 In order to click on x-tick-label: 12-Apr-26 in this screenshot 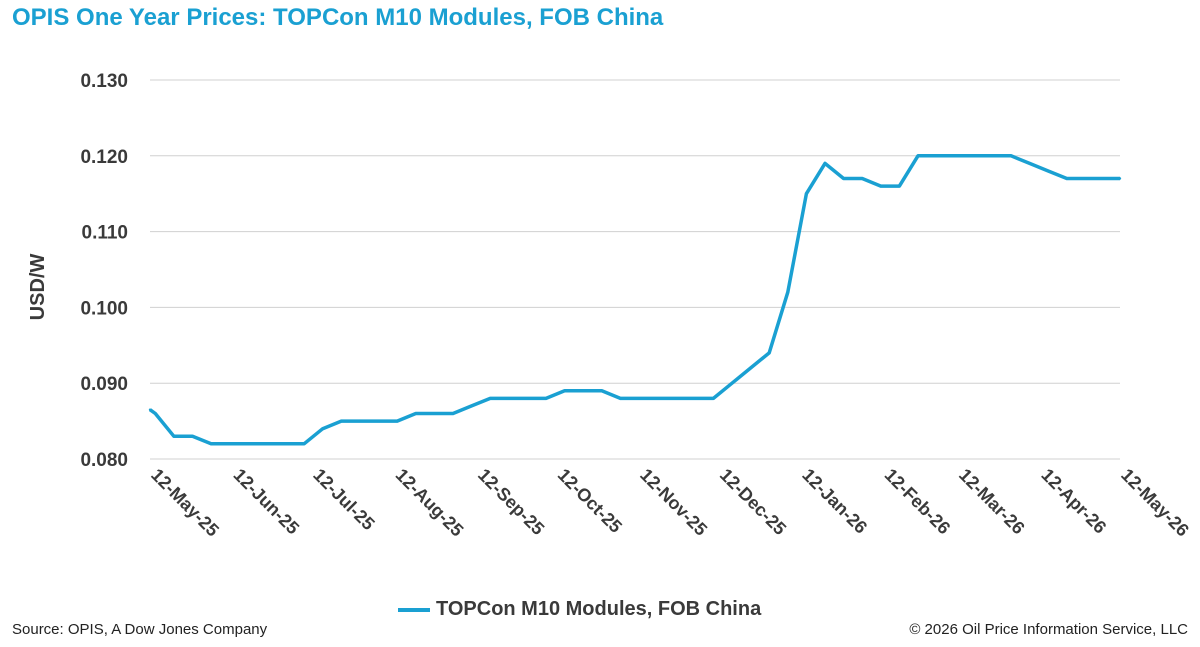, I will do `click(1073, 501)`.